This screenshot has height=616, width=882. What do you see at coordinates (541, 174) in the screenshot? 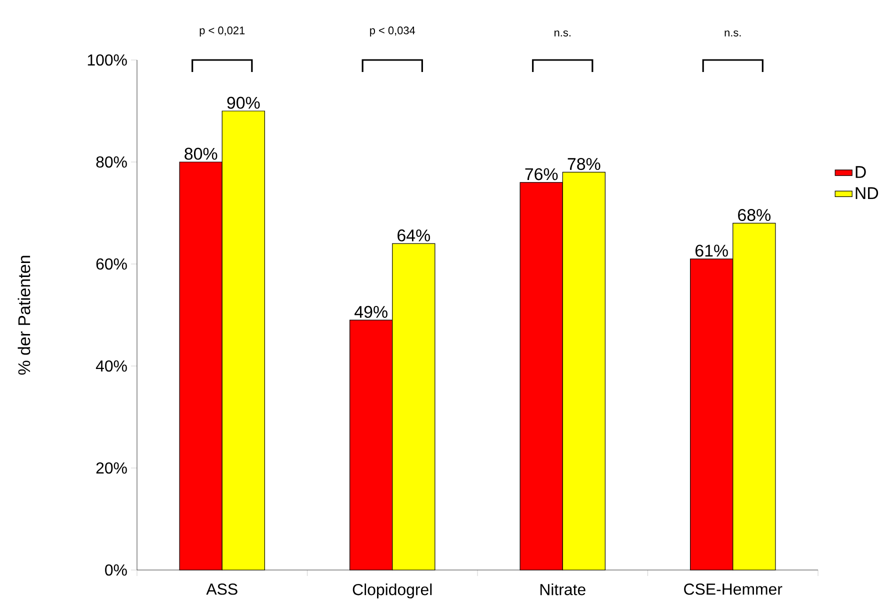
I see `data-label: 76%` at bounding box center [541, 174].